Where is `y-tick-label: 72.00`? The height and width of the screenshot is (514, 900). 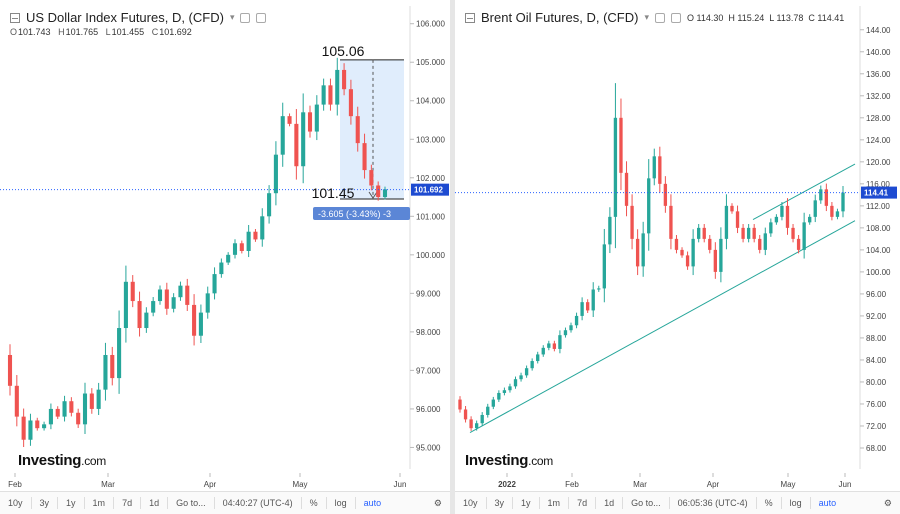
y-tick-label: 72.00 is located at coordinates (876, 426).